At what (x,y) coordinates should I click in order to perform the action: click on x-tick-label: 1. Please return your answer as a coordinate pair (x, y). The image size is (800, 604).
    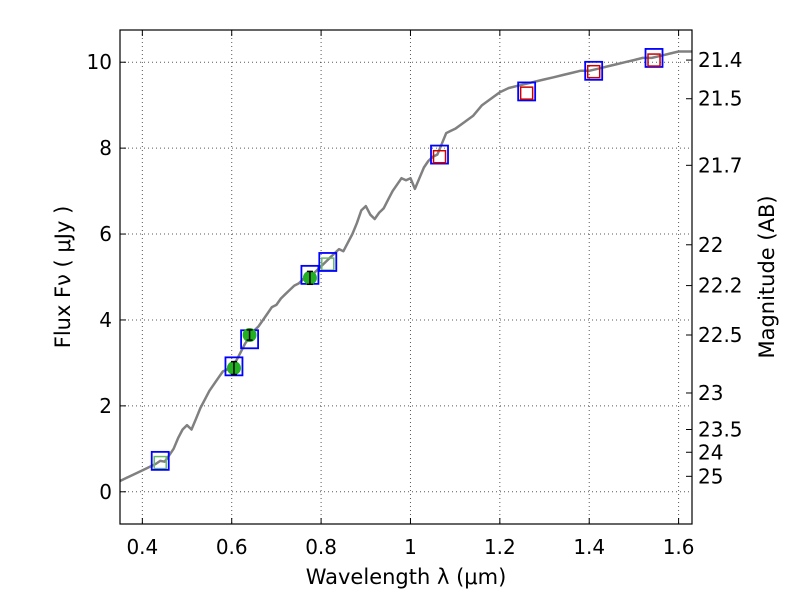
    Looking at the image, I should click on (410, 547).